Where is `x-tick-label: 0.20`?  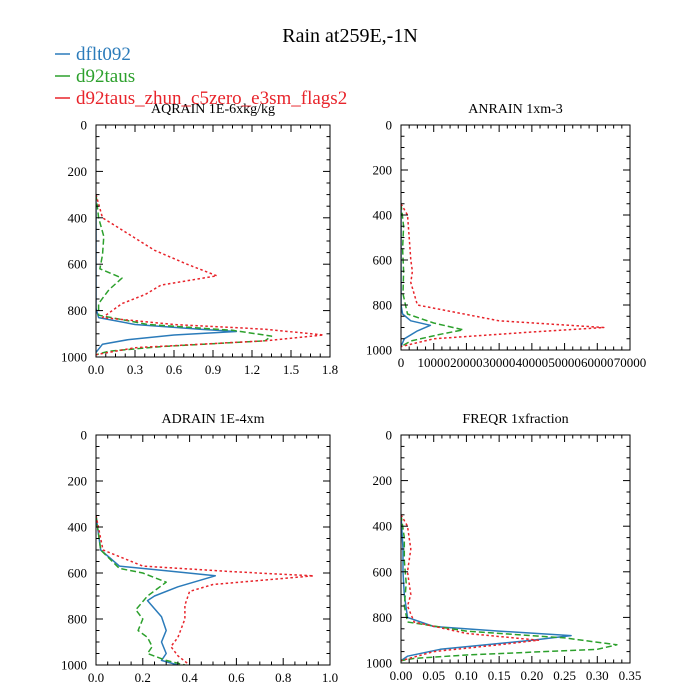 x-tick-label: 0.20 is located at coordinates (531, 675).